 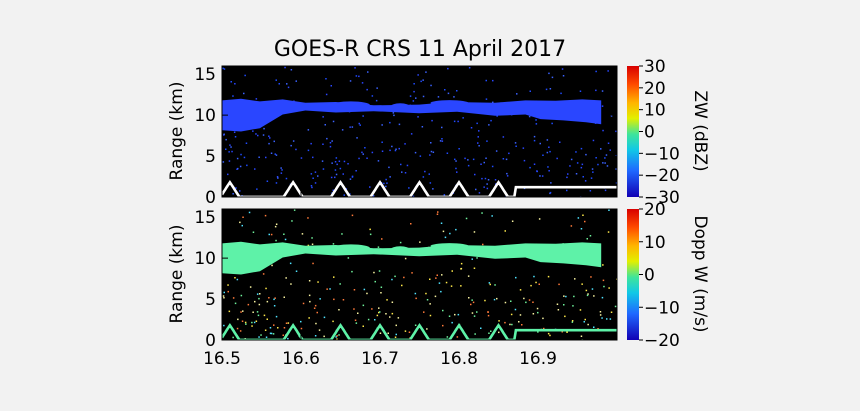 What do you see at coordinates (205, 259) in the screenshot?
I see `y-tick-label: 10` at bounding box center [205, 259].